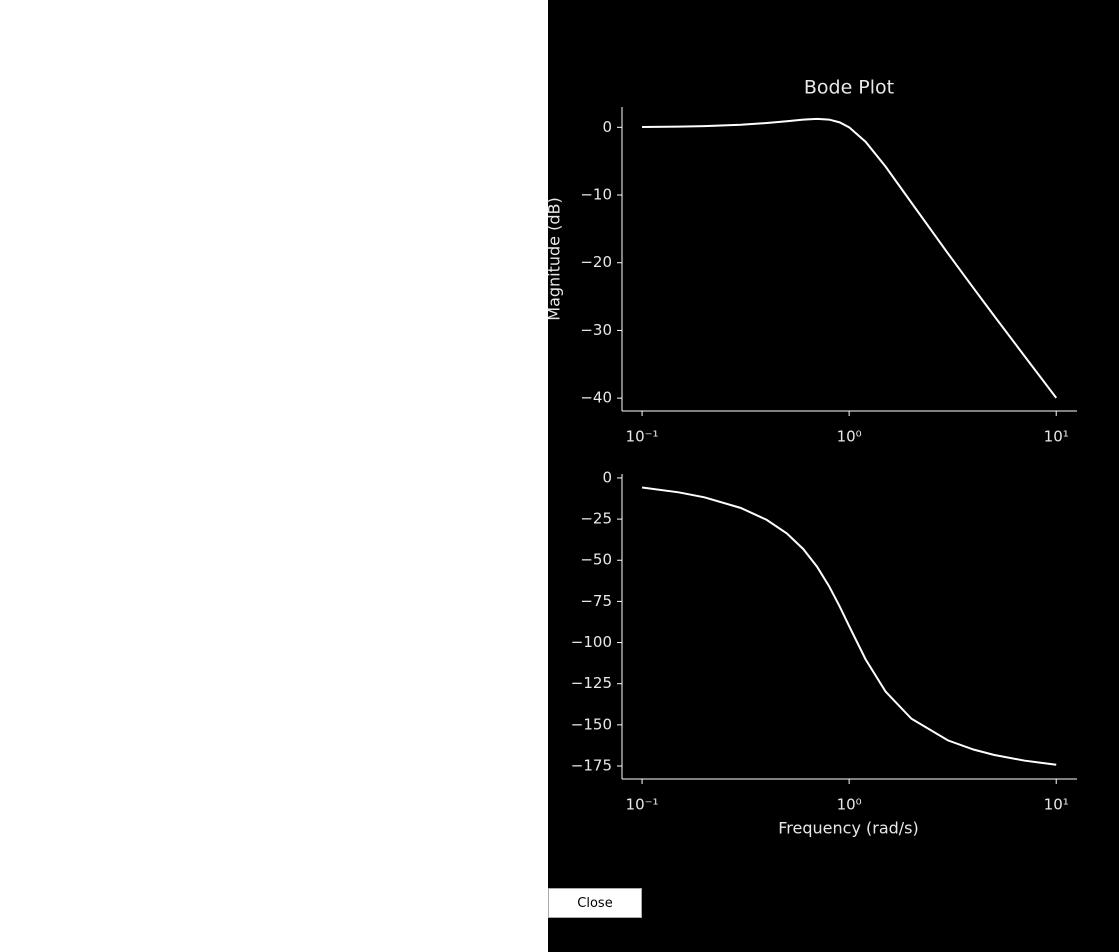 The height and width of the screenshot is (952, 1119). Describe the element at coordinates (591, 683) in the screenshot. I see `y-tick-label: −125` at that location.